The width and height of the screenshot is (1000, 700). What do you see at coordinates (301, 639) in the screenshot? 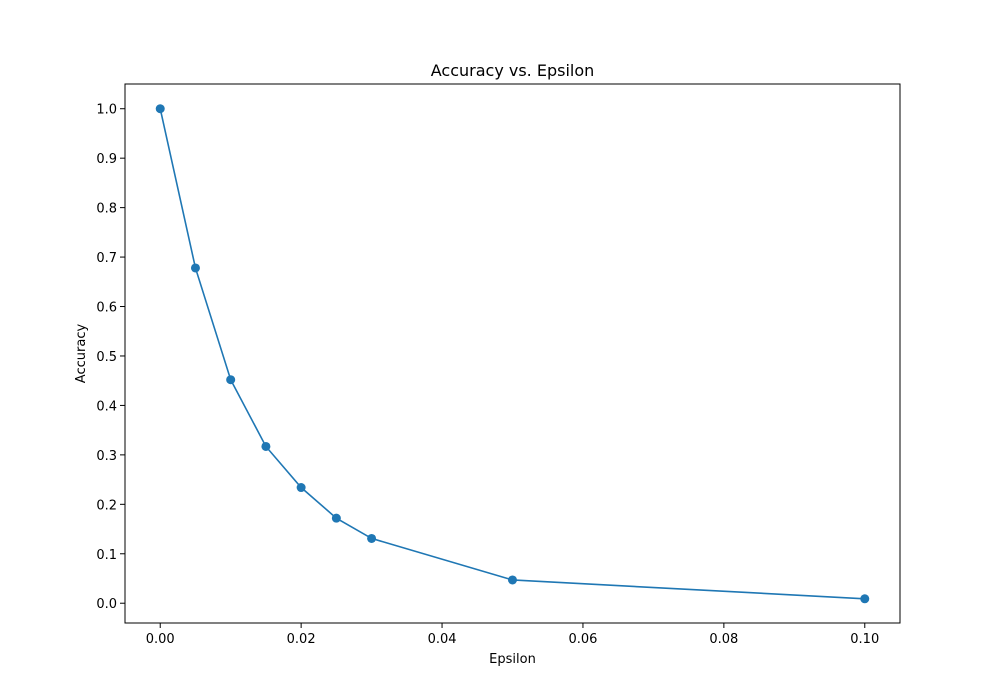
I see `x-tick-label: 0.02` at bounding box center [301, 639].